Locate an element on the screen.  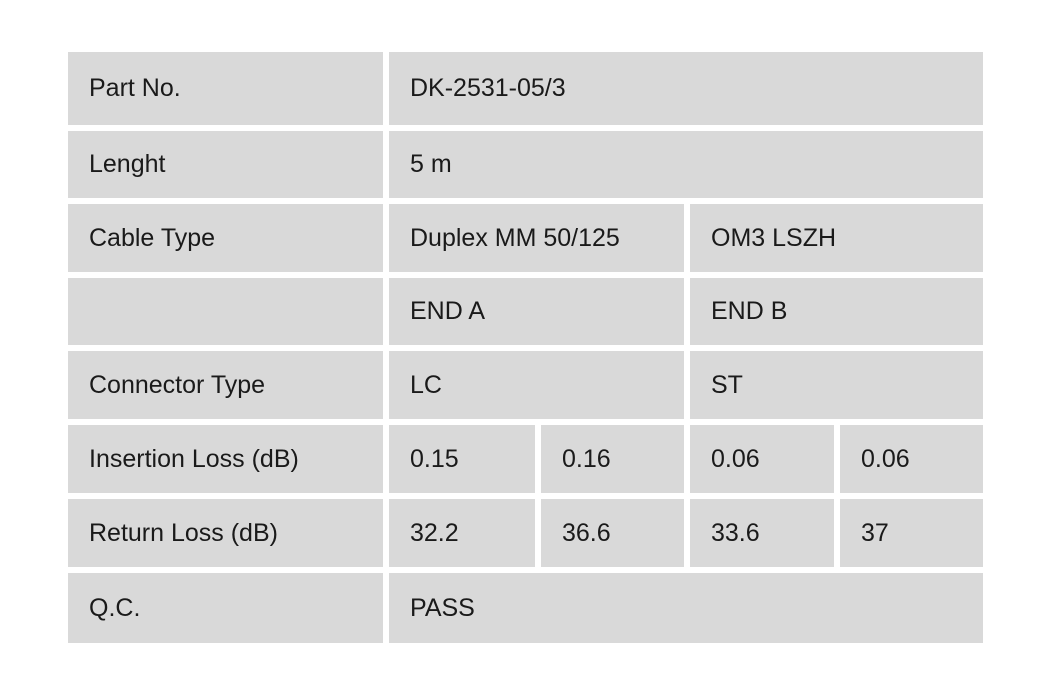
end-header-empty-cell is located at coordinates (225, 311).